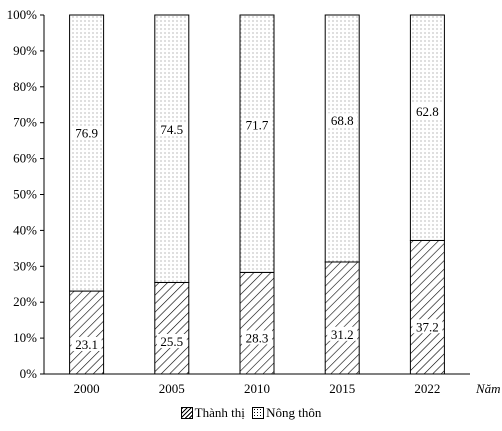 The height and width of the screenshot is (431, 502). I want to click on legend-swatch-urban, so click(186, 413).